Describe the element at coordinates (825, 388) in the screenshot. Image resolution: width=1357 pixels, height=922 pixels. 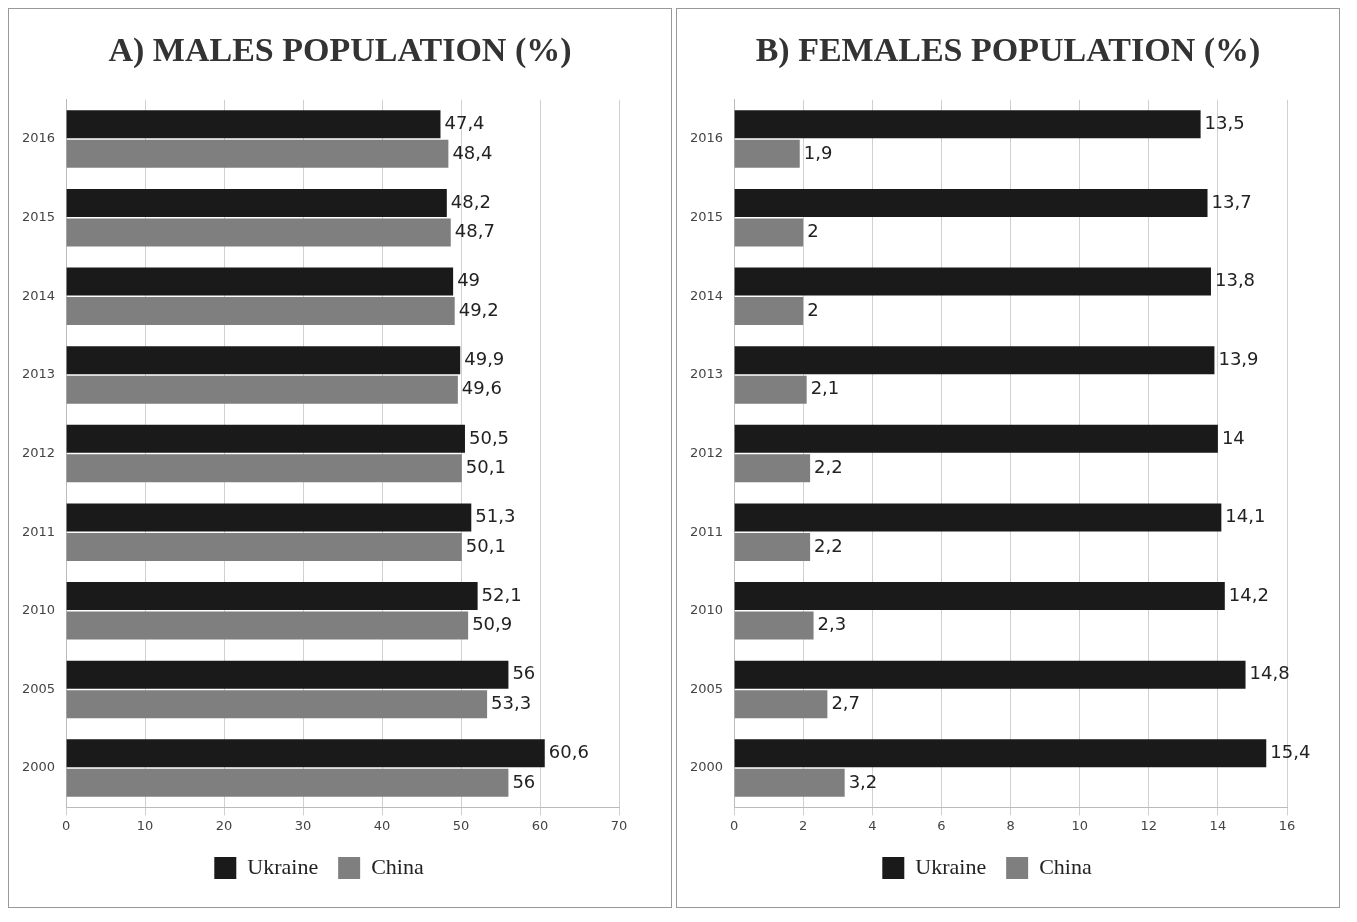
I see `data-label: 2,1` at that location.